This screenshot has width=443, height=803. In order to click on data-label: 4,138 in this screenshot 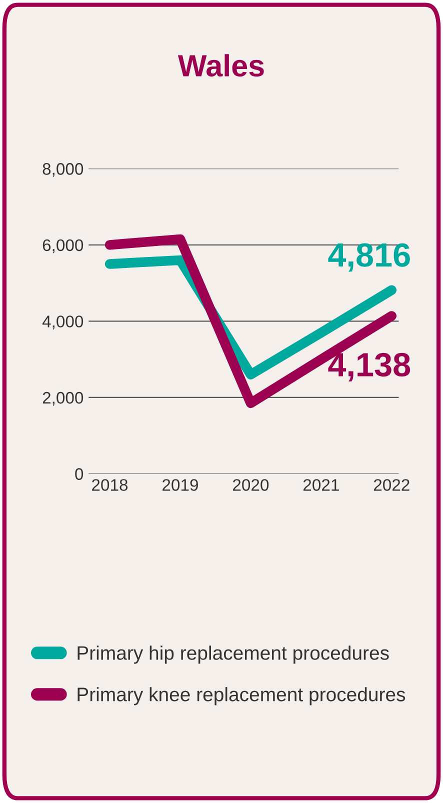, I will do `click(369, 367)`.